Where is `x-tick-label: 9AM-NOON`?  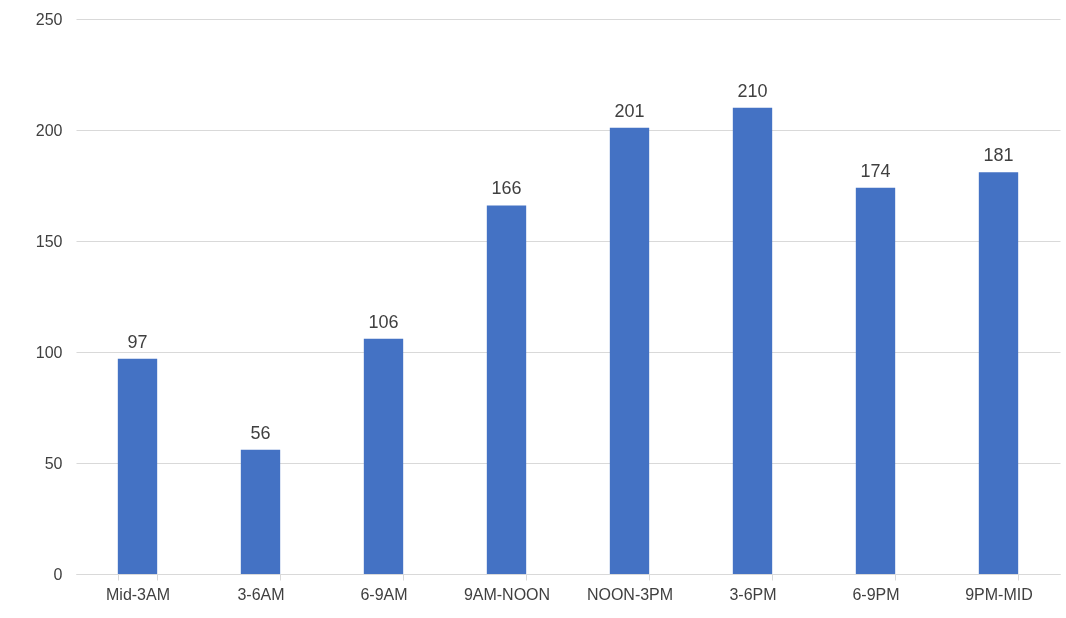
x-tick-label: 9AM-NOON is located at coordinates (507, 594).